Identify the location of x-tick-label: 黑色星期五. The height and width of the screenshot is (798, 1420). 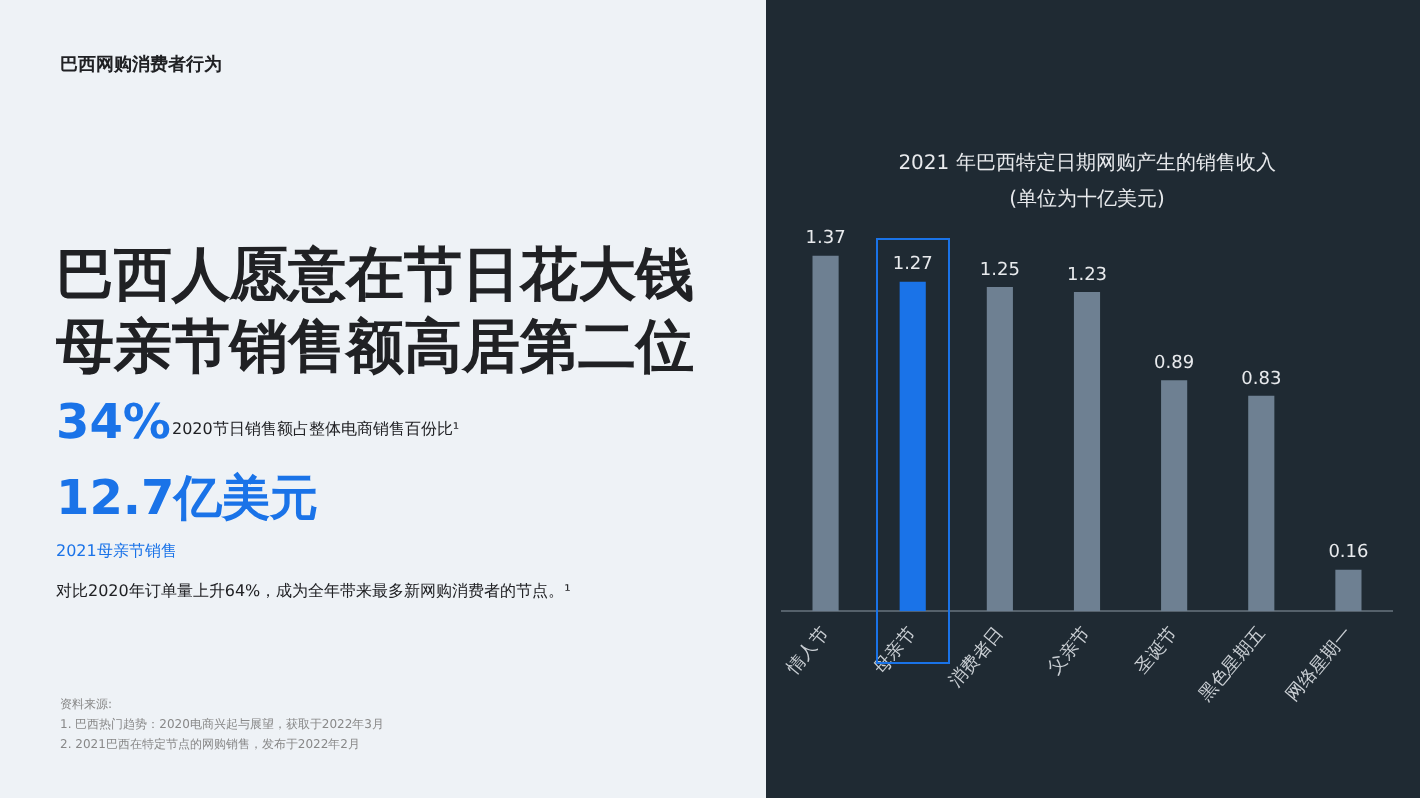
(1231, 664).